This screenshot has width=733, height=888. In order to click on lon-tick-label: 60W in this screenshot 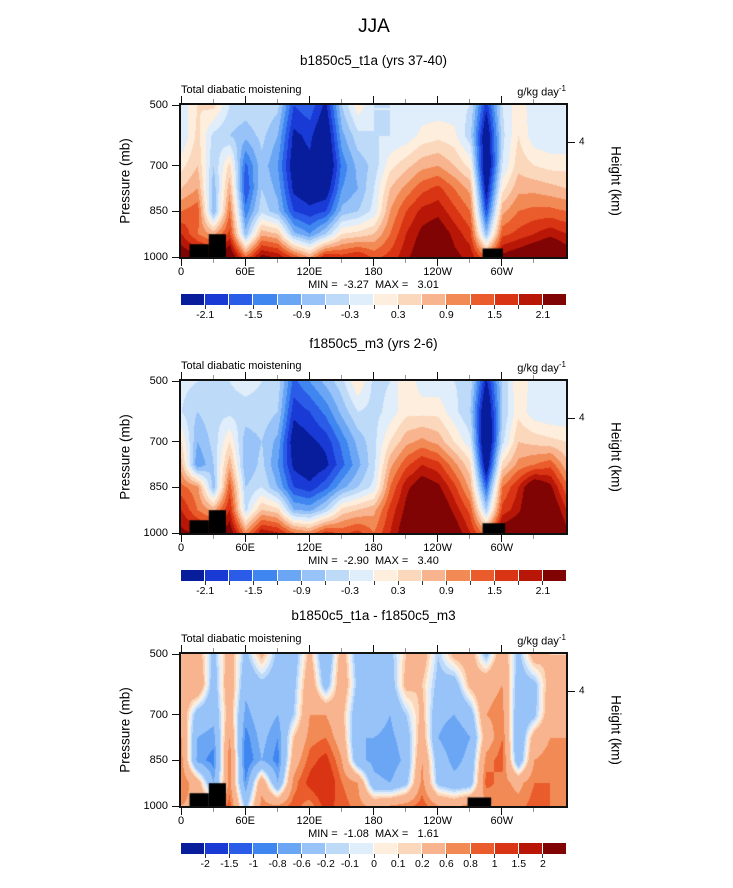, I will do `click(502, 272)`.